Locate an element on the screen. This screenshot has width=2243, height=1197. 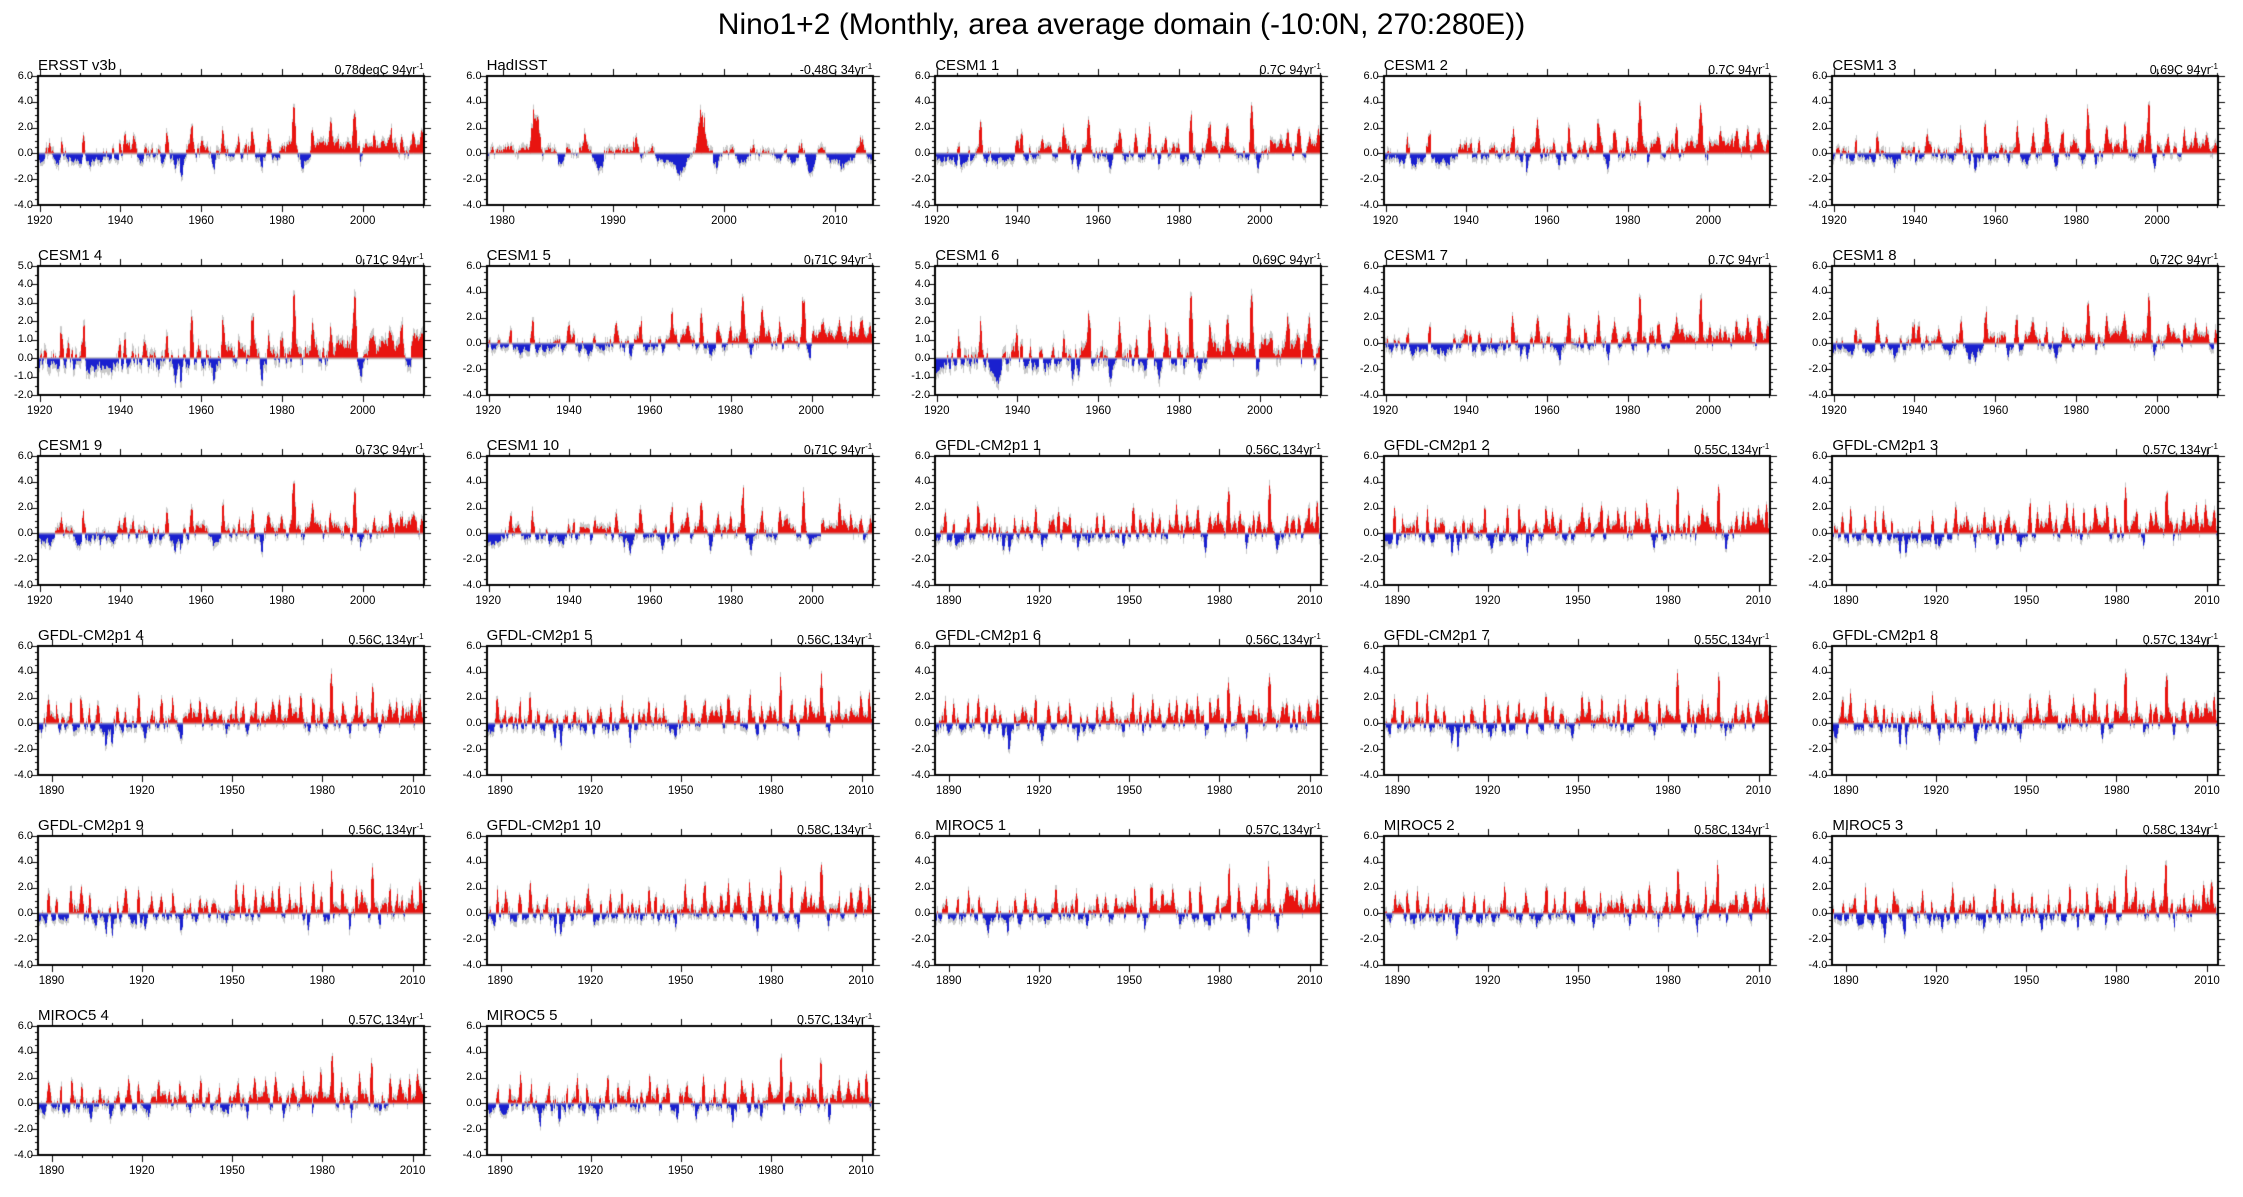
trend-value: 0.72C 94yr is located at coordinates (2180, 260).